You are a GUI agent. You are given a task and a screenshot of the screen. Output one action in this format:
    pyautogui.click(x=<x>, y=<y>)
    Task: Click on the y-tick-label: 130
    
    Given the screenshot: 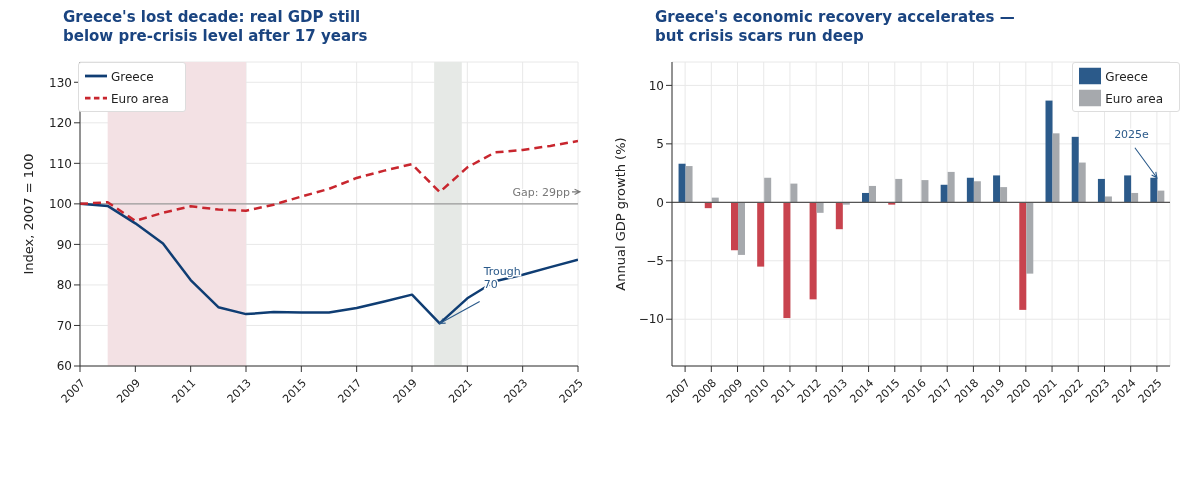 What is the action you would take?
    pyautogui.click(x=60, y=82)
    